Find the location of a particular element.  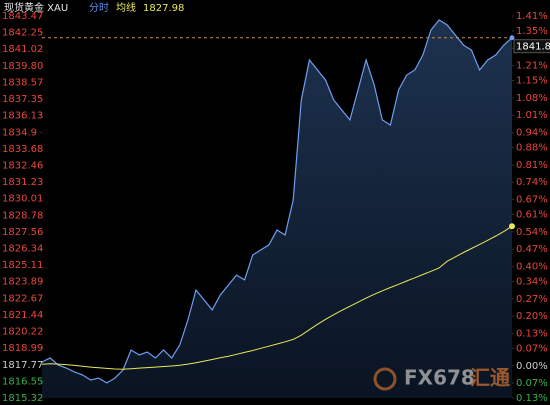

y-tick-label: 1823.89 is located at coordinates (22, 282).